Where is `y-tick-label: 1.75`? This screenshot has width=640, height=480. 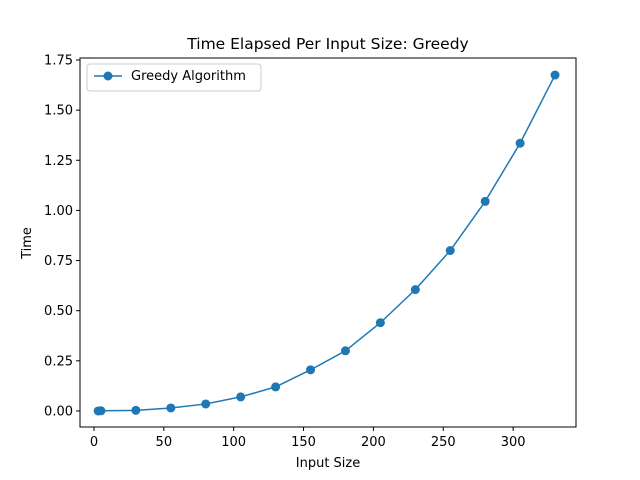
y-tick-label: 1.75 is located at coordinates (58, 61).